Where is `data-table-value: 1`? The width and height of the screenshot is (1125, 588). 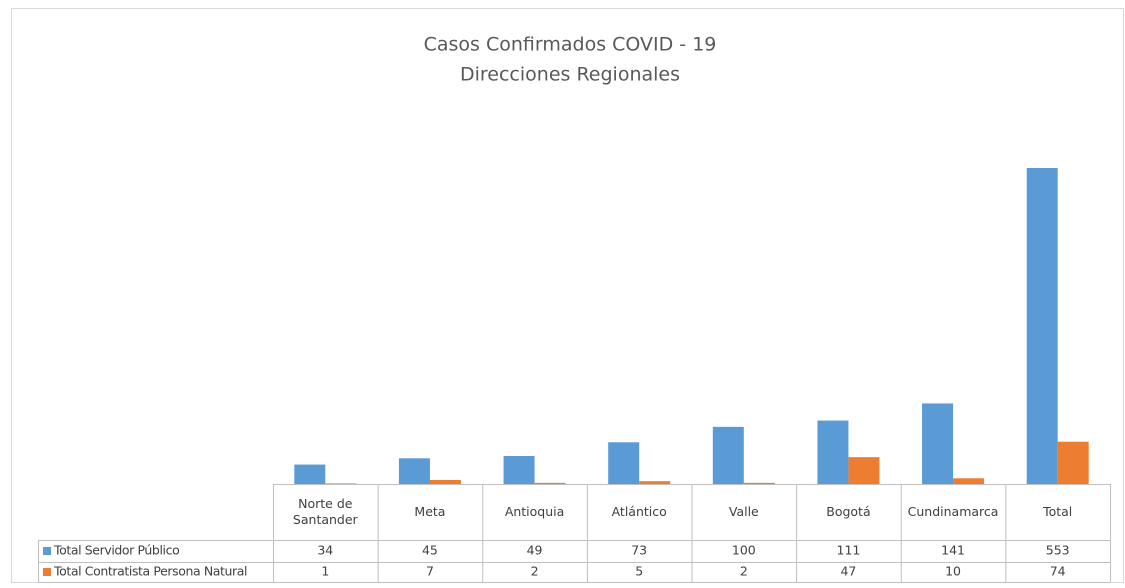
data-table-value: 1 is located at coordinates (325, 571).